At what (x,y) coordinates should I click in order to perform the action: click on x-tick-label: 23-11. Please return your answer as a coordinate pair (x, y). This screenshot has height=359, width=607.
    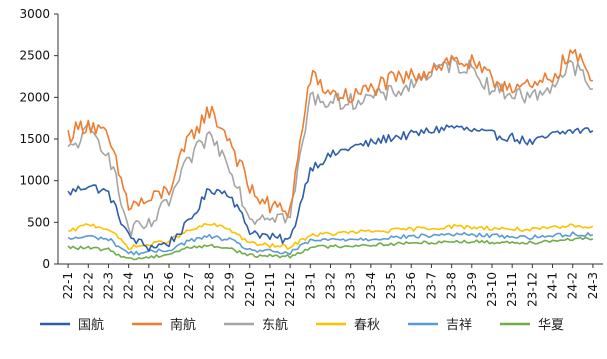
    Looking at the image, I should click on (512, 289).